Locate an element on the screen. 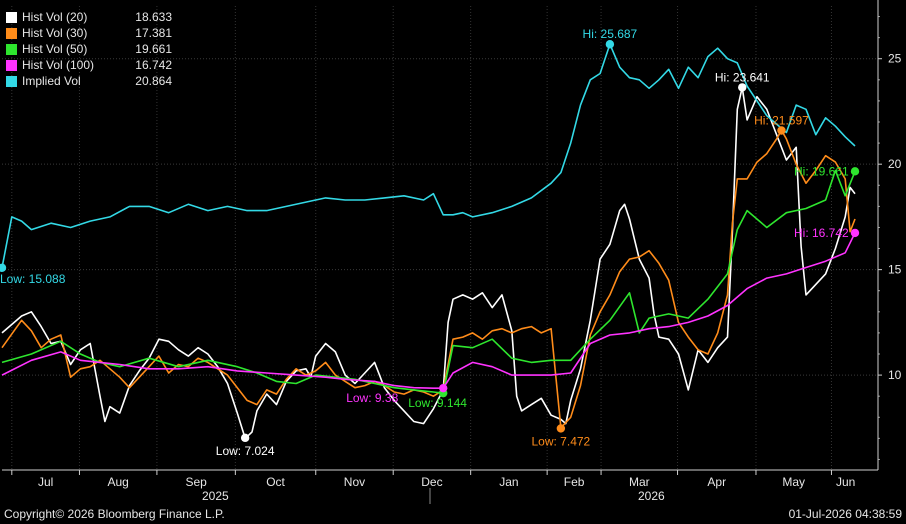 The image size is (906, 524). month-label: Dec is located at coordinates (431, 482).